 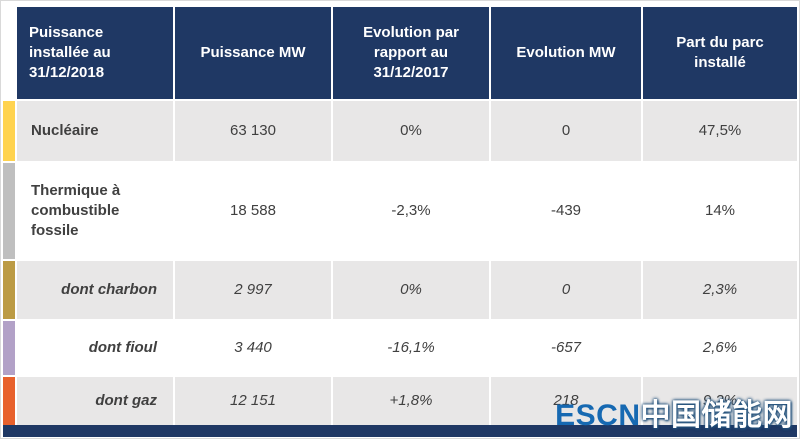 What do you see at coordinates (95, 348) in the screenshot?
I see `row-label: dont fioul` at bounding box center [95, 348].